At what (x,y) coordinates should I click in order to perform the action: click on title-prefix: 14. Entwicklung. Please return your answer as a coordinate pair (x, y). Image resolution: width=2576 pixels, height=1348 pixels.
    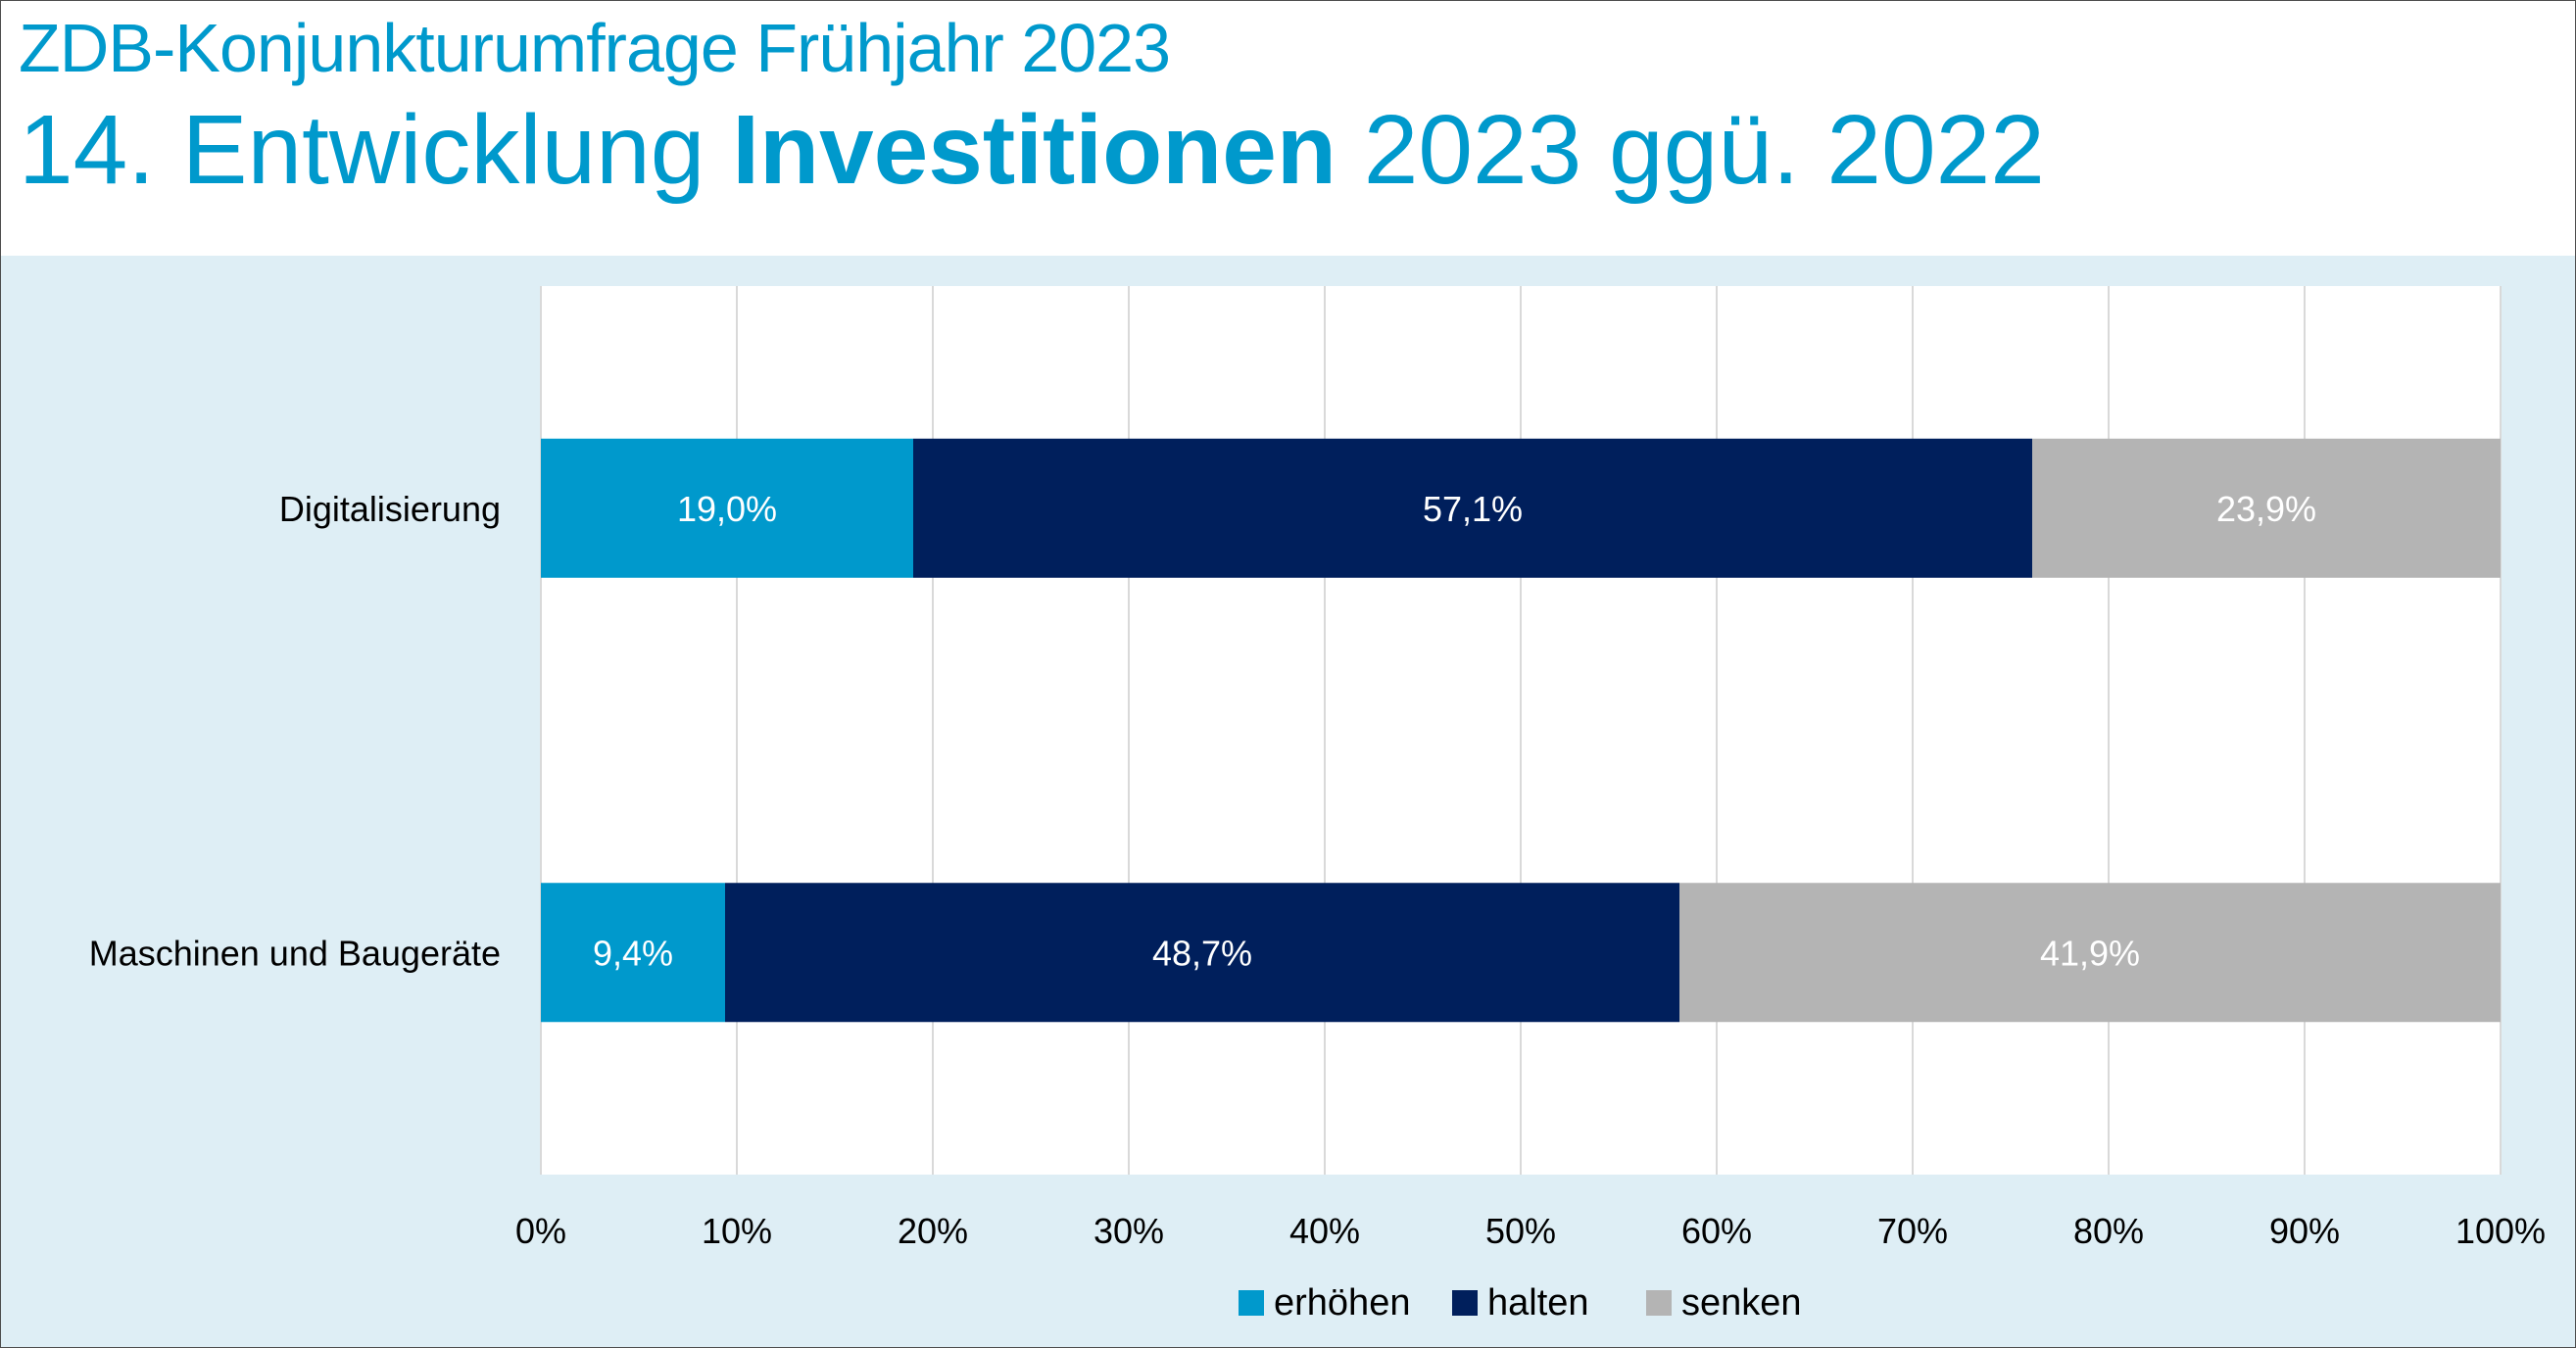
    Looking at the image, I should click on (376, 150).